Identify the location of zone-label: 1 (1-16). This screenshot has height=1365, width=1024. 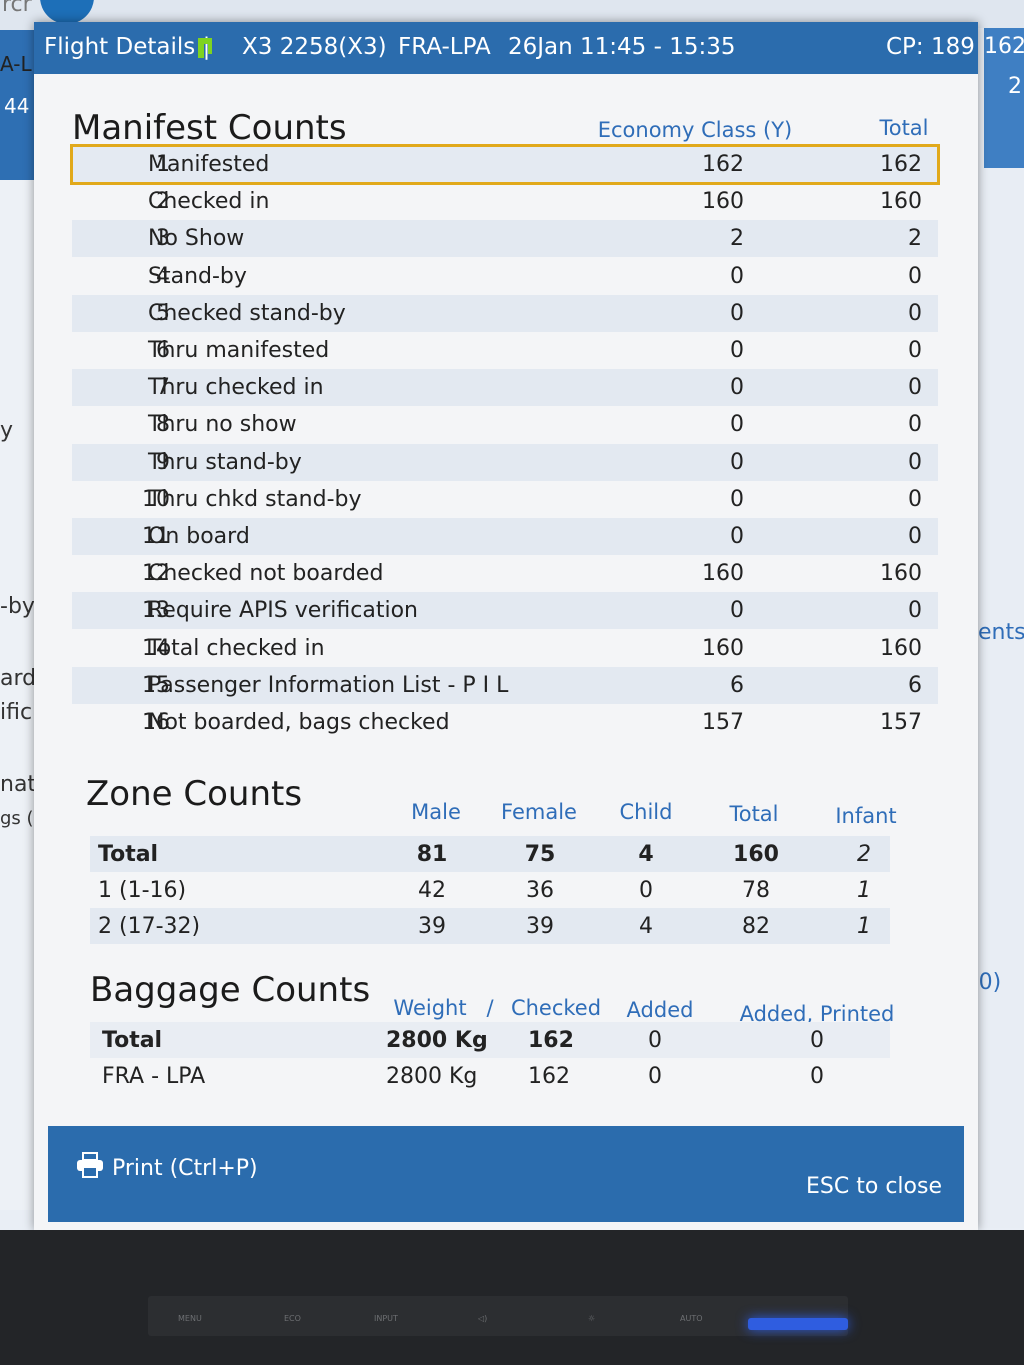
(142, 890).